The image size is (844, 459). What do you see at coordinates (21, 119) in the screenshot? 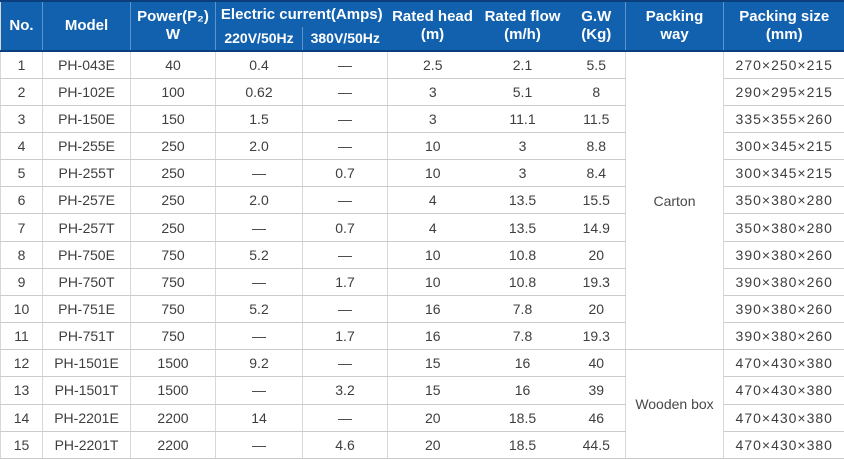
I see `cell-no: 3` at bounding box center [21, 119].